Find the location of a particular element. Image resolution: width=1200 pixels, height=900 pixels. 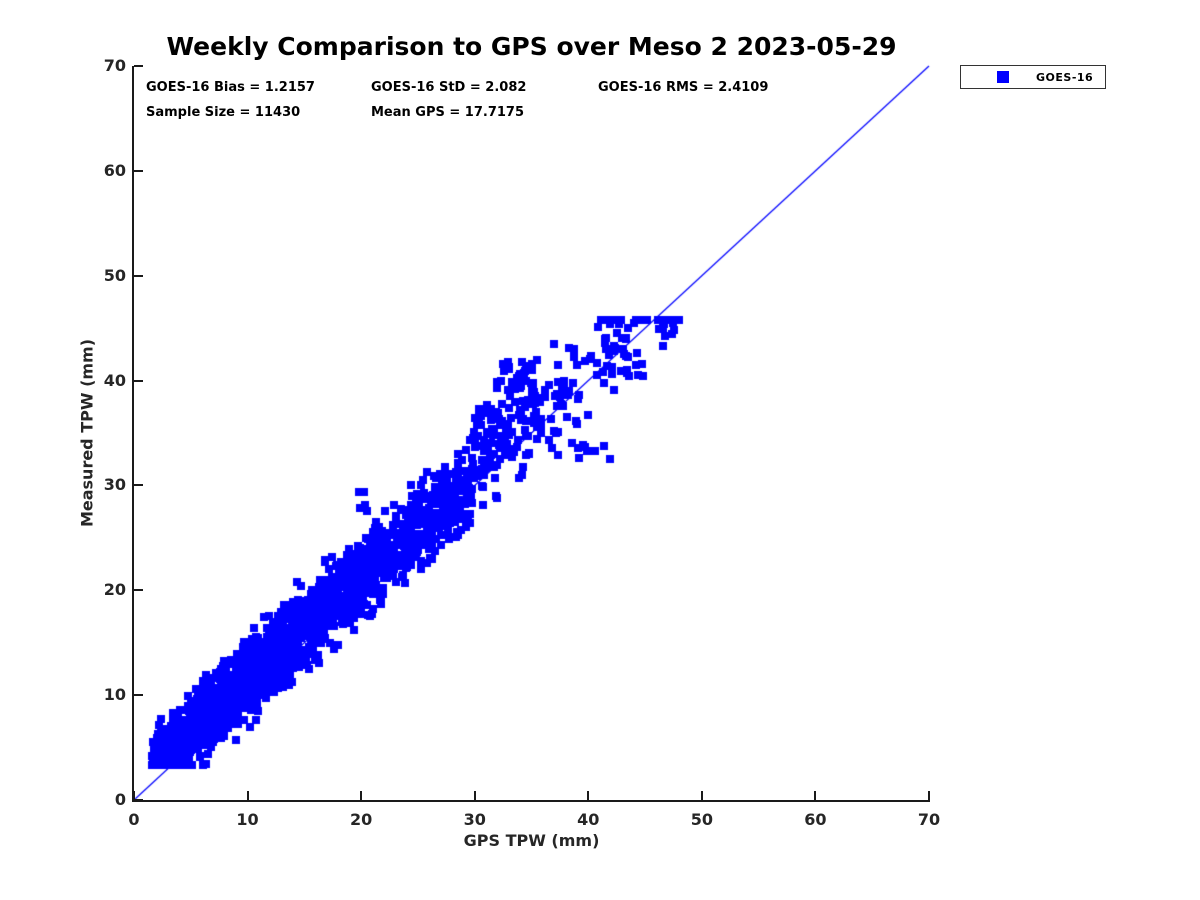

legend: GOES-16 is located at coordinates (1033, 77).